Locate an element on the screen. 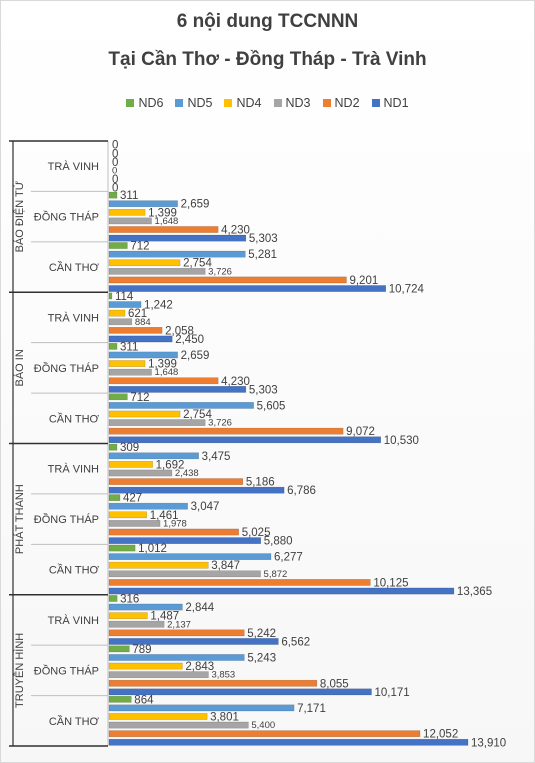 The width and height of the screenshot is (535, 763). data-label: 2,137 is located at coordinates (179, 624).